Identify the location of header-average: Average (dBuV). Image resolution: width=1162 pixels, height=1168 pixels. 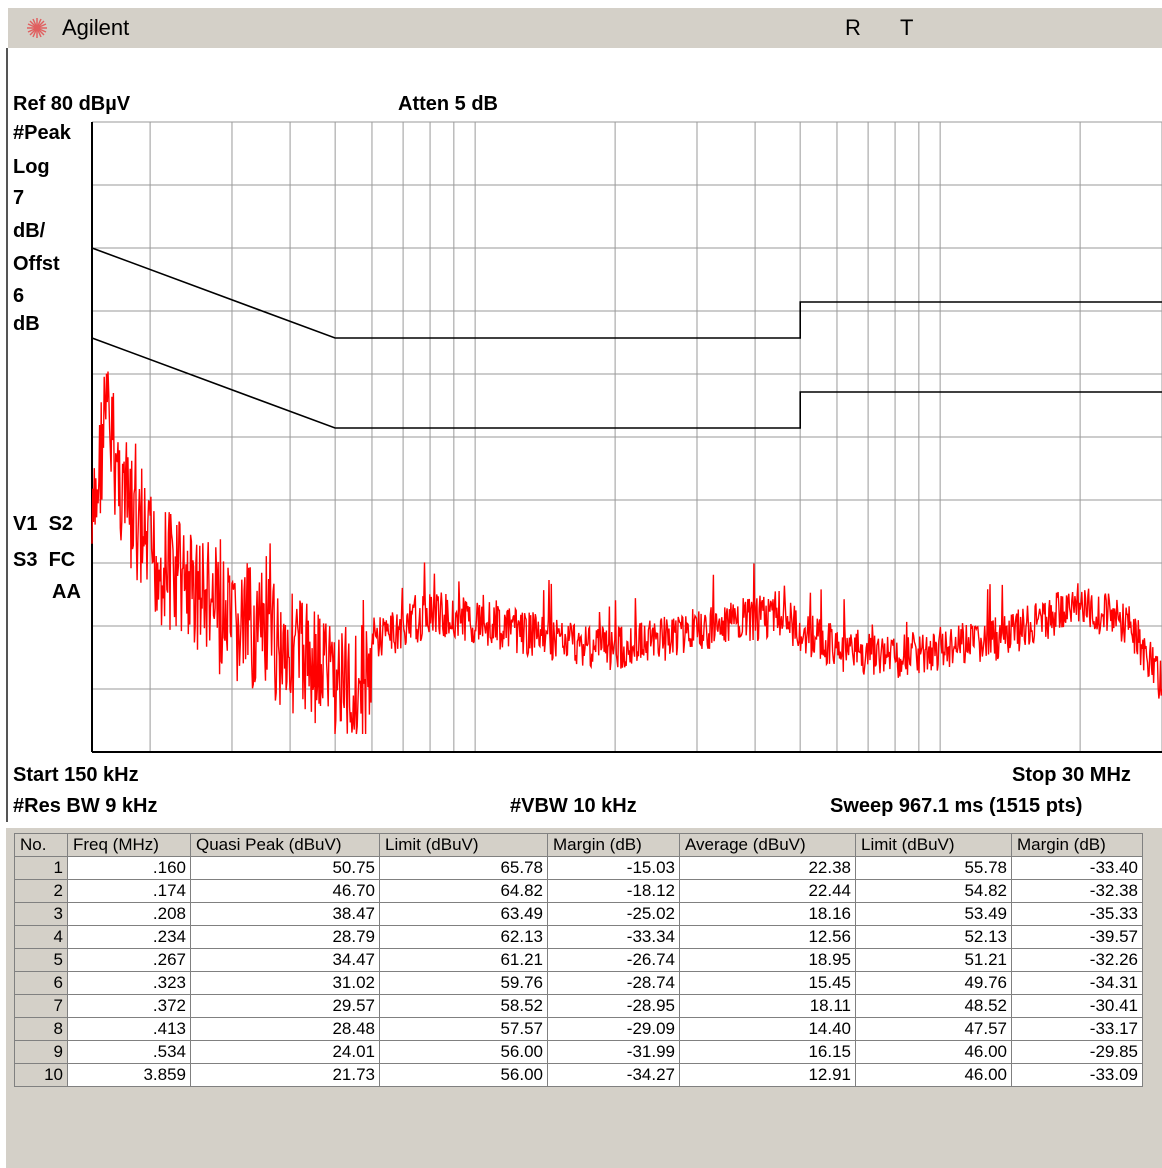
(767, 845).